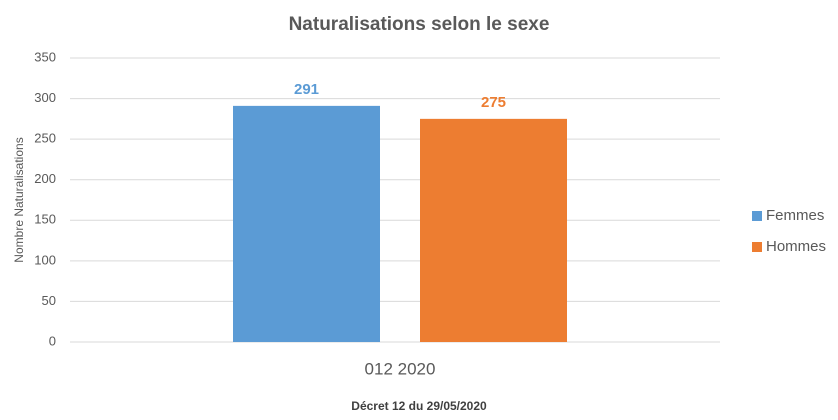 The image size is (838, 420). What do you see at coordinates (306, 89) in the screenshot?
I see `data-label: 291` at bounding box center [306, 89].